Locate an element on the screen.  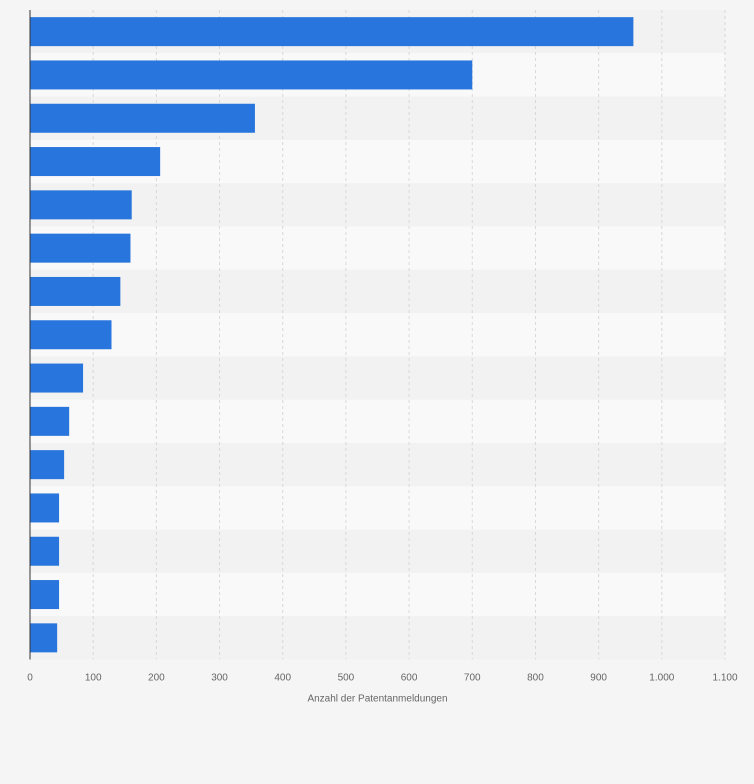
x-tick-label: 800 is located at coordinates (535, 678).